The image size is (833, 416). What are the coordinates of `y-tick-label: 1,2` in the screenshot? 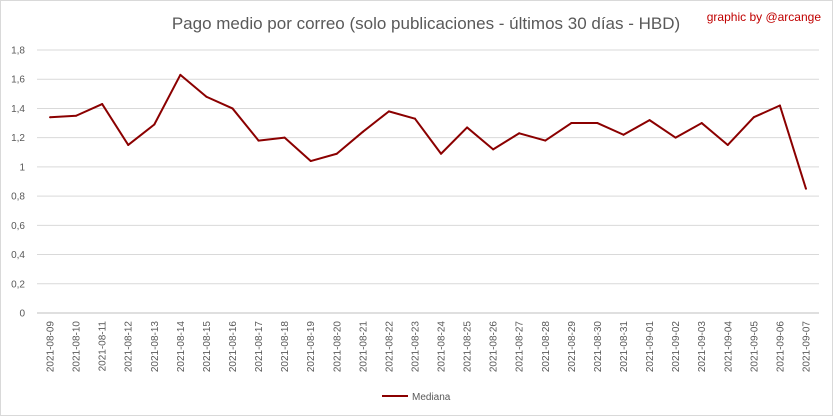 It's located at (18, 138).